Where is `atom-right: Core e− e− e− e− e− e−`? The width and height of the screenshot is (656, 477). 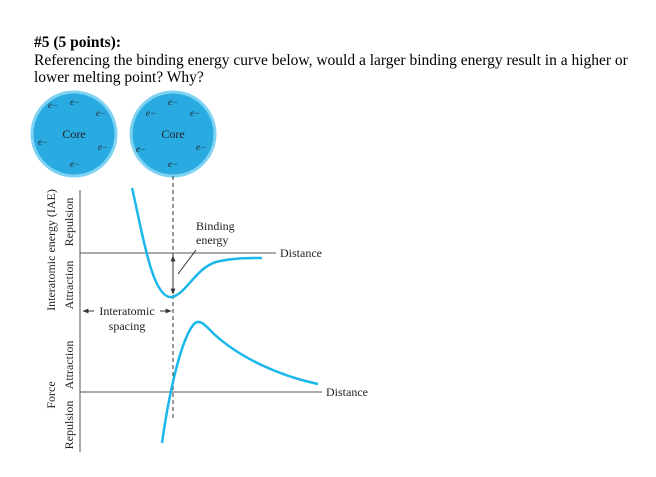 atom-right: Core e− e− e− e− e− e− is located at coordinates (173, 134).